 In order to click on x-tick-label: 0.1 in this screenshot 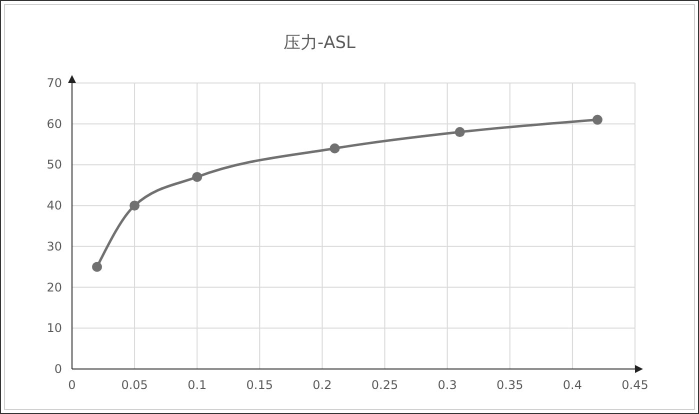, I will do `click(197, 385)`.